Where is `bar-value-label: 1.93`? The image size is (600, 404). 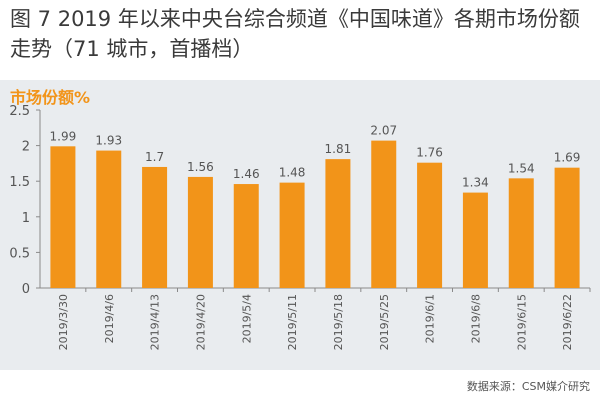
bar-value-label: 1.93 is located at coordinates (108, 141).